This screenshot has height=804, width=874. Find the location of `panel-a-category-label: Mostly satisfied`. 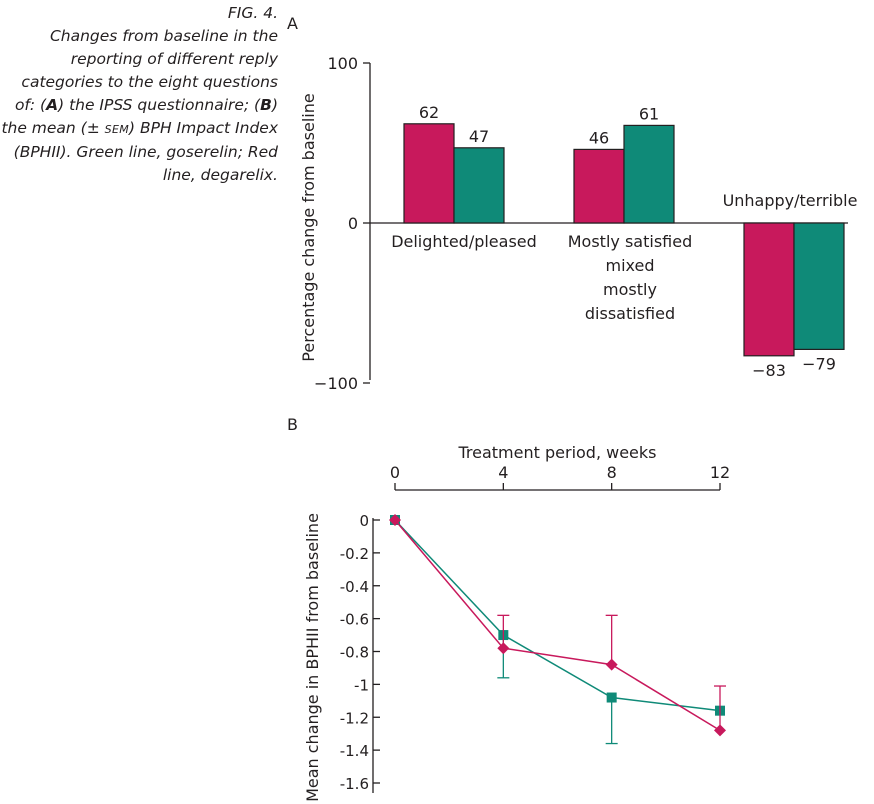

panel-a-category-label: Mostly satisfied is located at coordinates (630, 241).